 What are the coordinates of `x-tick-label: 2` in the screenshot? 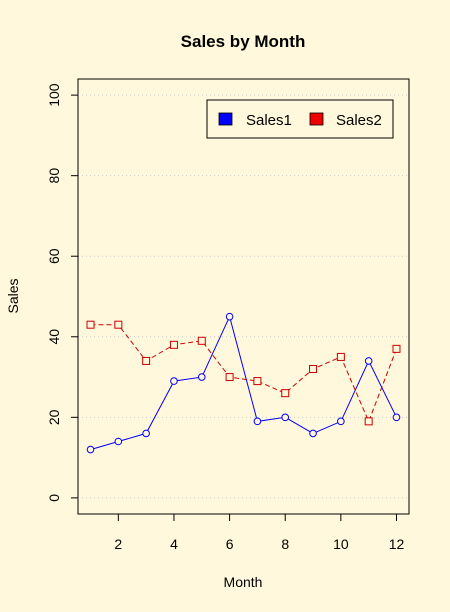 It's located at (118, 544).